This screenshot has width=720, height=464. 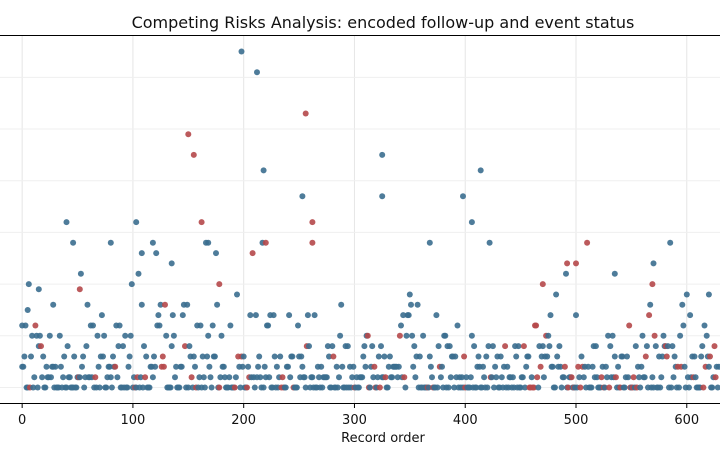 What do you see at coordinates (686, 420) in the screenshot?
I see `x-tick-label: 600` at bounding box center [686, 420].